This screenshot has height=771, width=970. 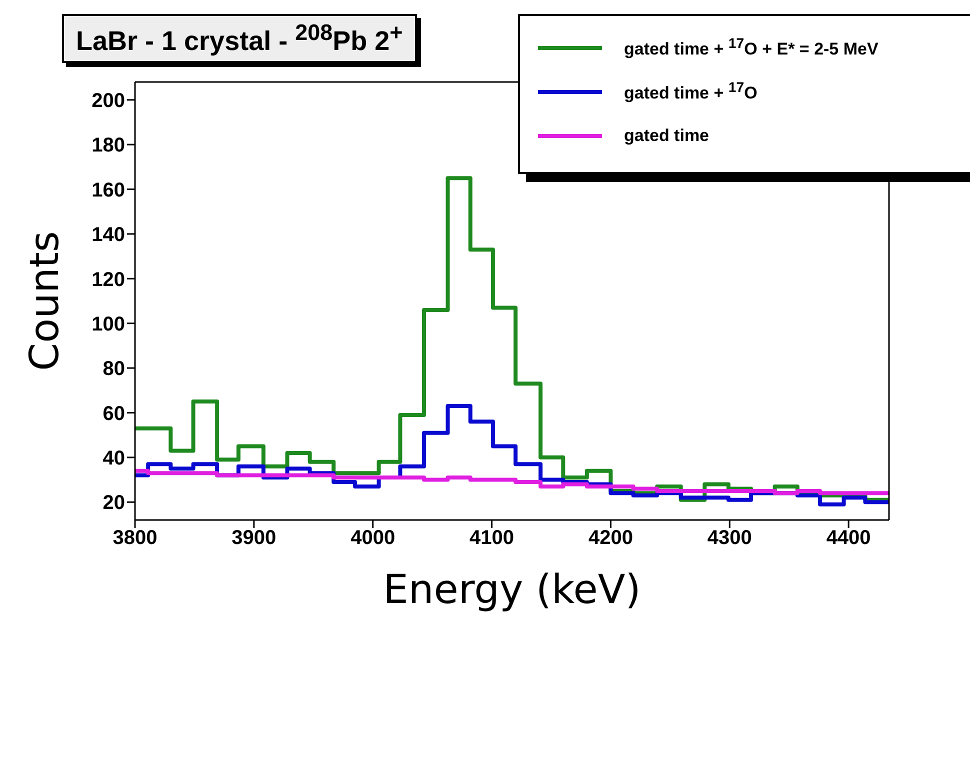 I want to click on legend-label: gated time, so click(x=667, y=136).